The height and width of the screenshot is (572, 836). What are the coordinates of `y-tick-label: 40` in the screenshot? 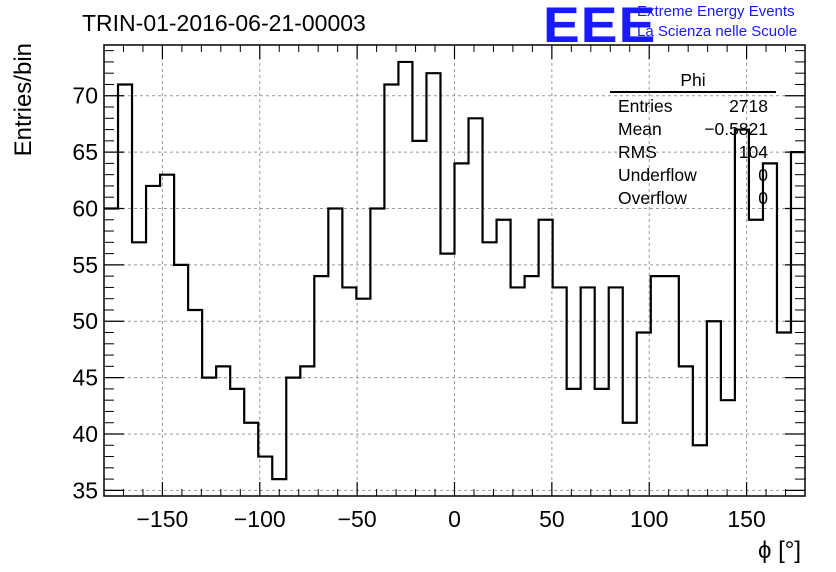 It's located at (85, 434).